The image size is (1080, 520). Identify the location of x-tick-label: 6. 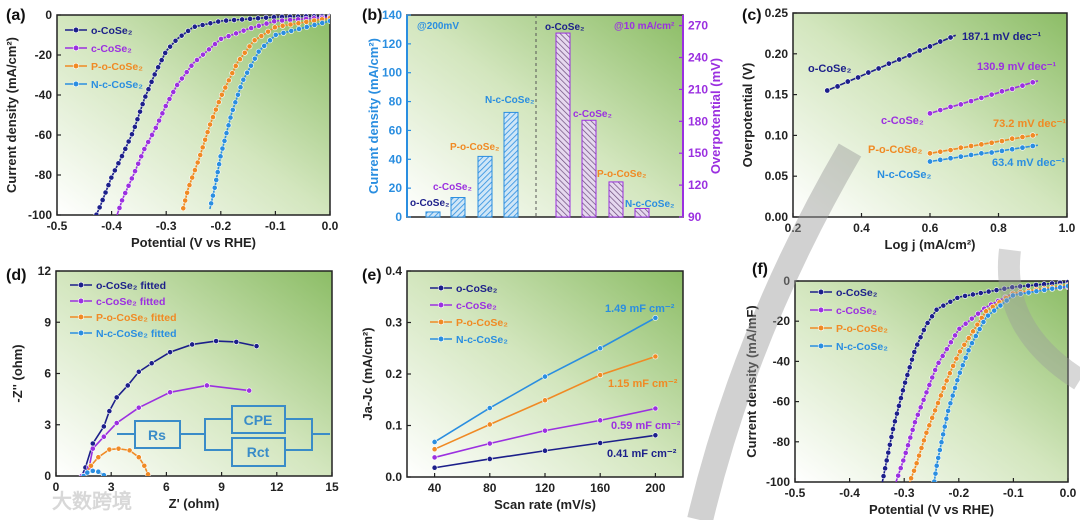
(166, 487).